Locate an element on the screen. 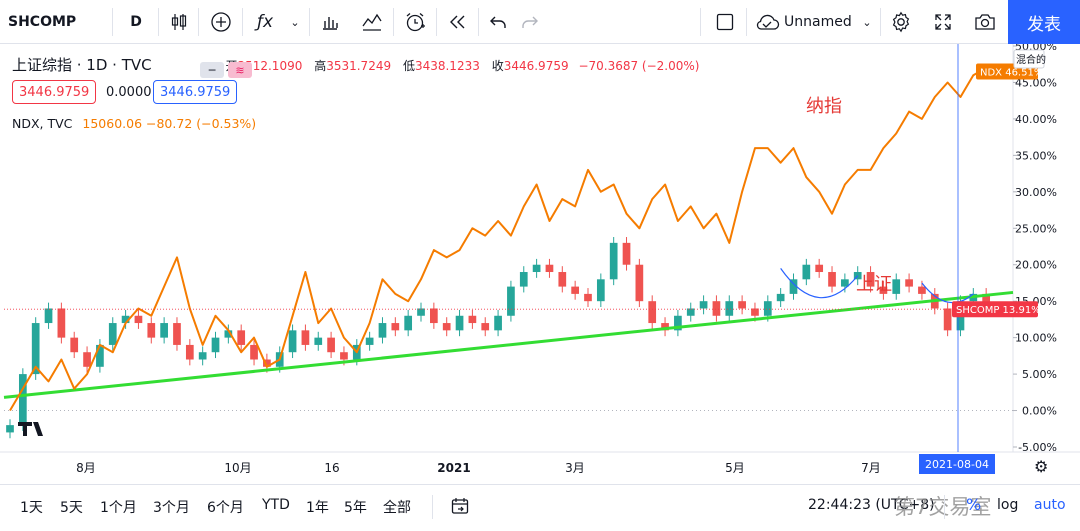 The height and width of the screenshot is (531, 1080). price-box-ask: 3446.9759 is located at coordinates (195, 92).